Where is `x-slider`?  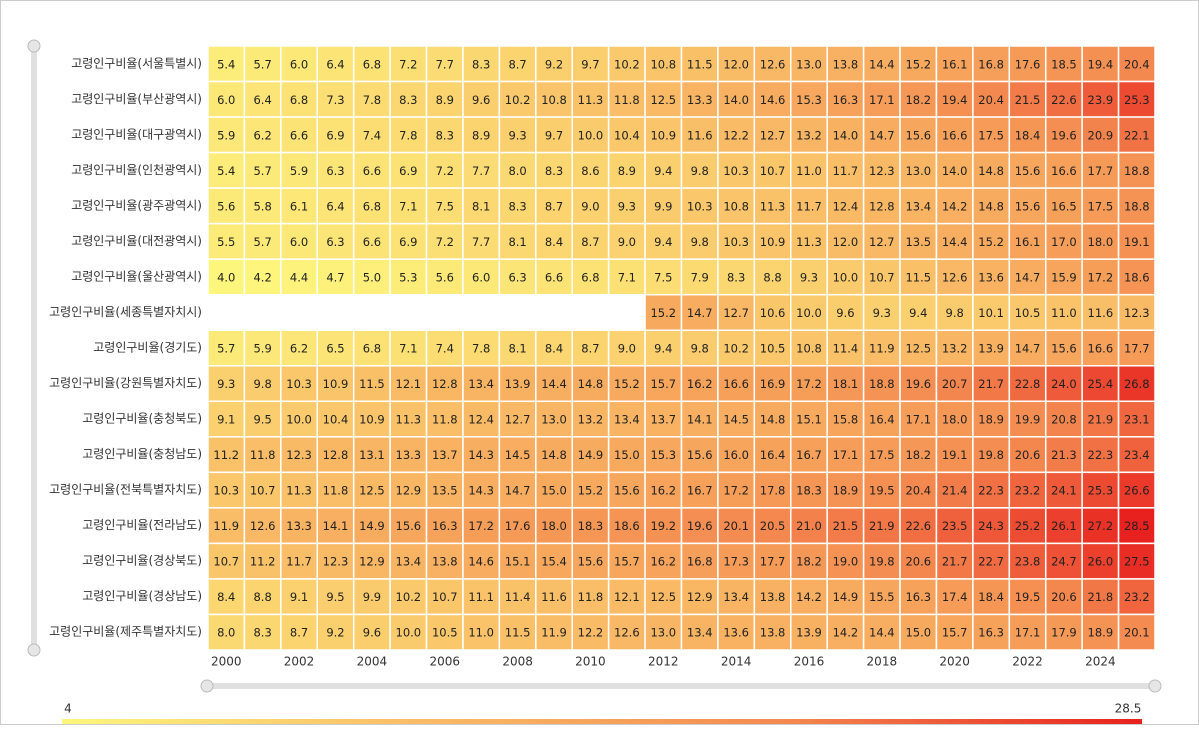 x-slider is located at coordinates (681, 686).